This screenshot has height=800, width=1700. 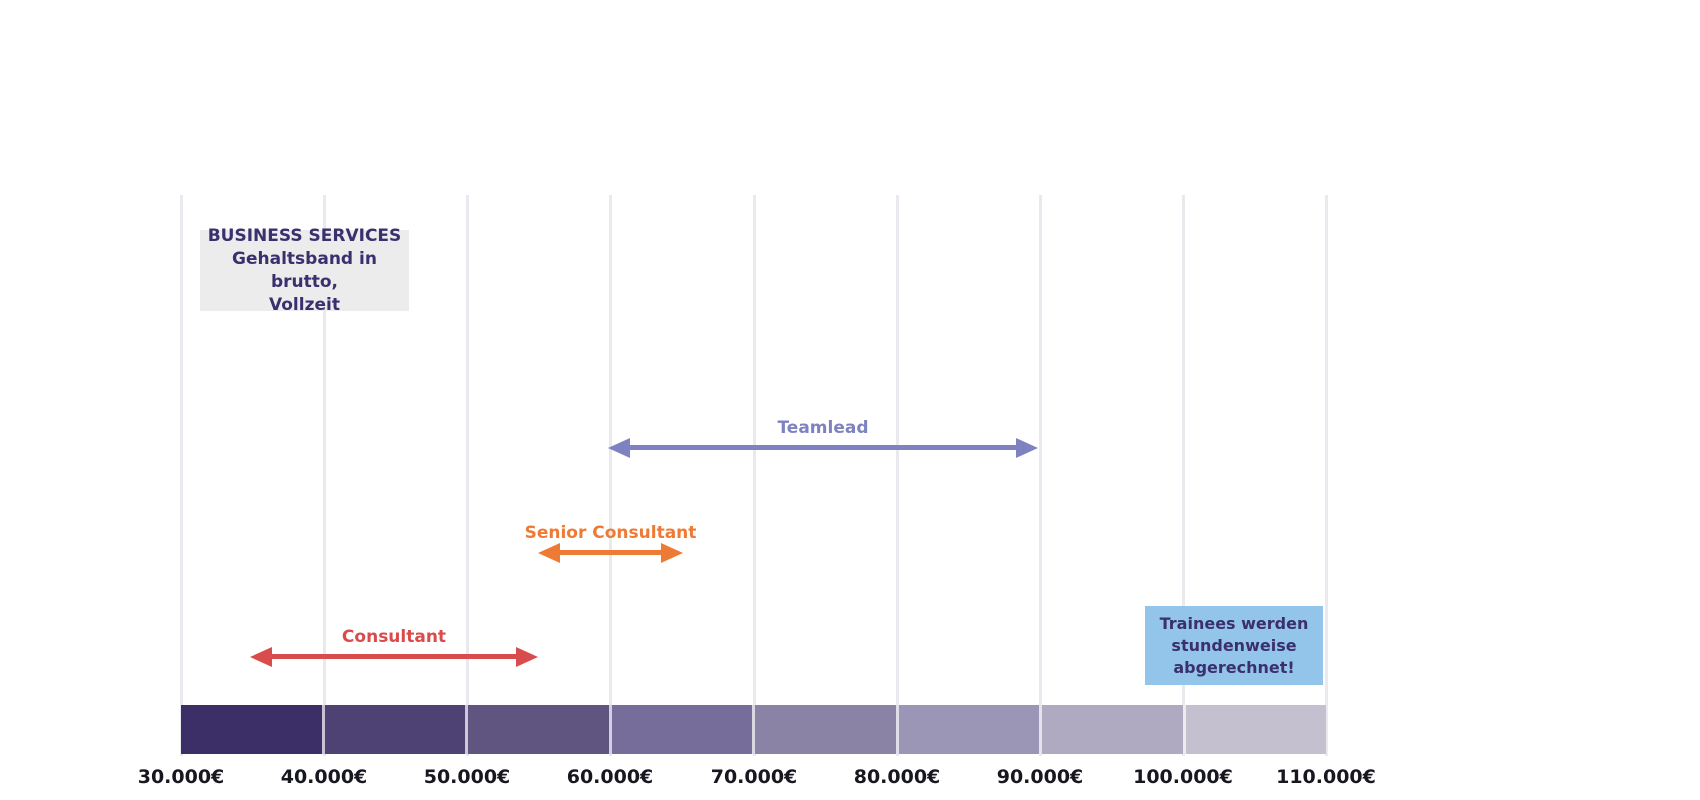 I want to click on axis-tick-label: 80.000€, so click(x=897, y=777).